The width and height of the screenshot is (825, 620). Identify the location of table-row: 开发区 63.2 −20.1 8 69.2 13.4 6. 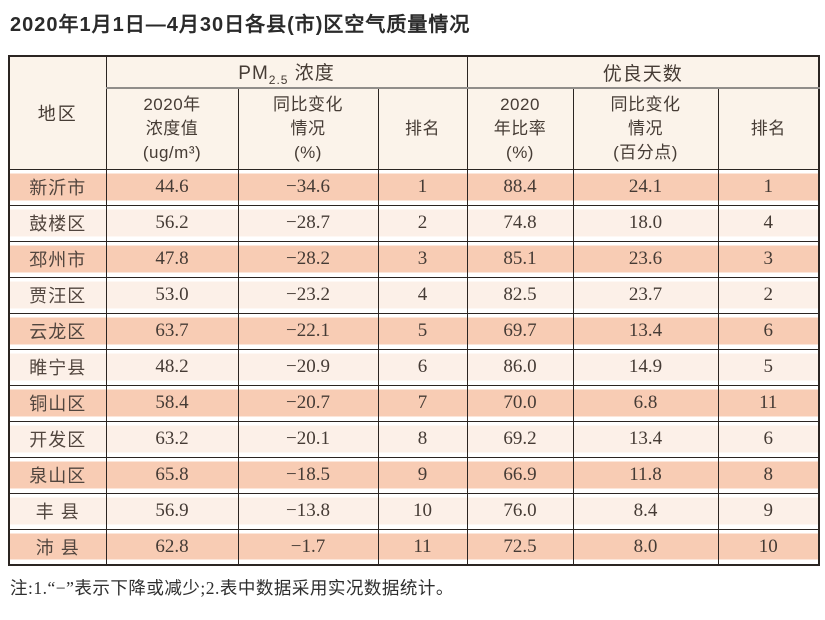
(414, 439).